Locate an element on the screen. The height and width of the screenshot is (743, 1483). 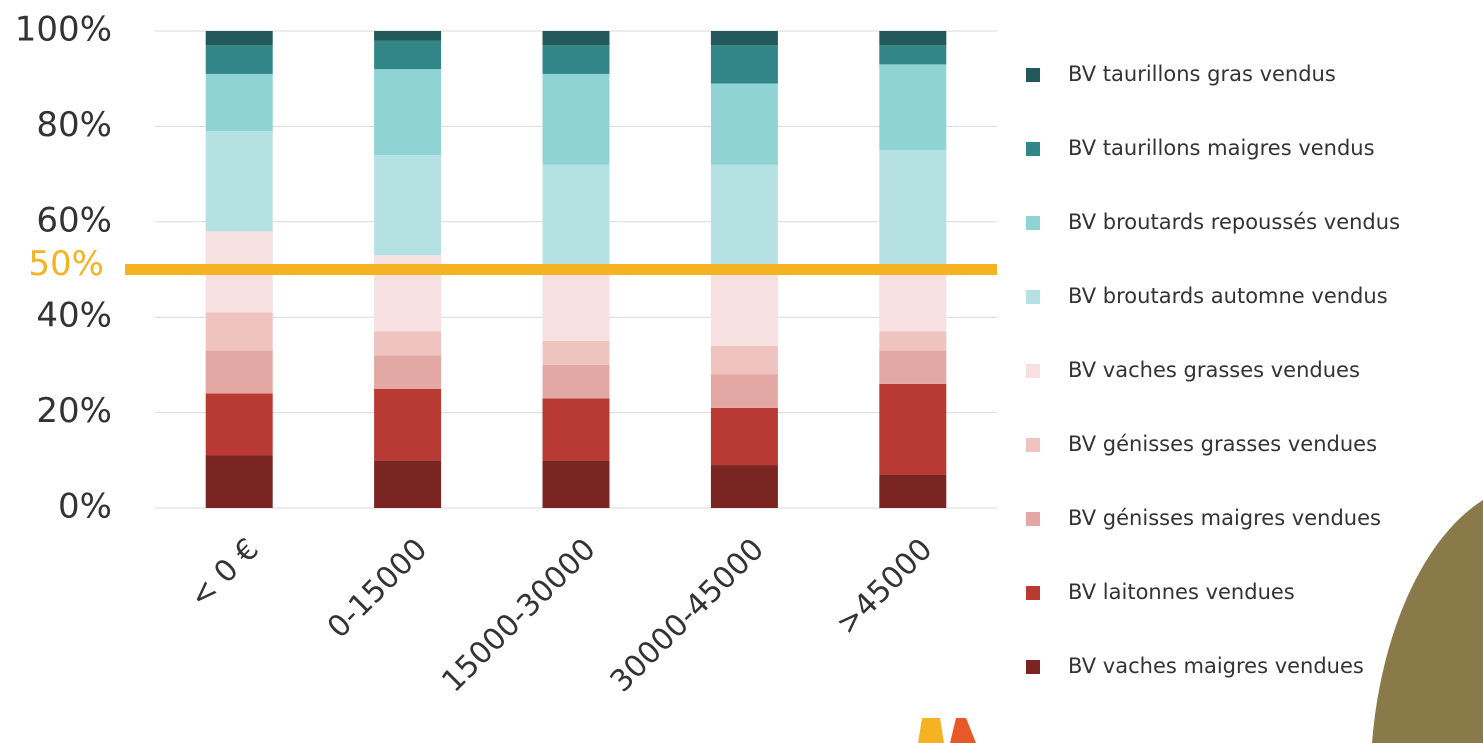
legend-label: BV broutards repoussés vendus is located at coordinates (1234, 222).